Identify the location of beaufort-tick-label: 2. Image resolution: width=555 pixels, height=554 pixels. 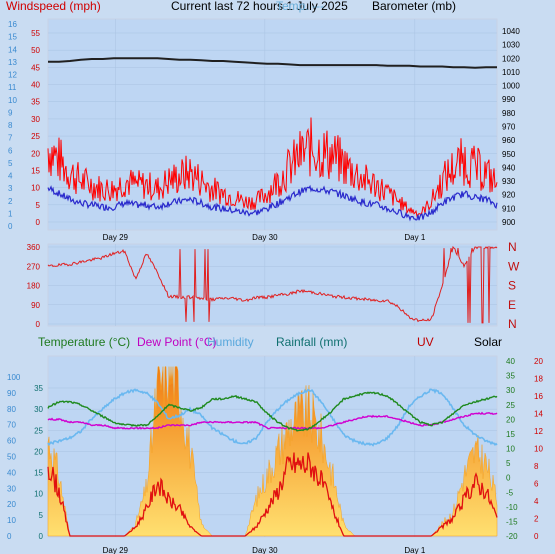
(10, 201).